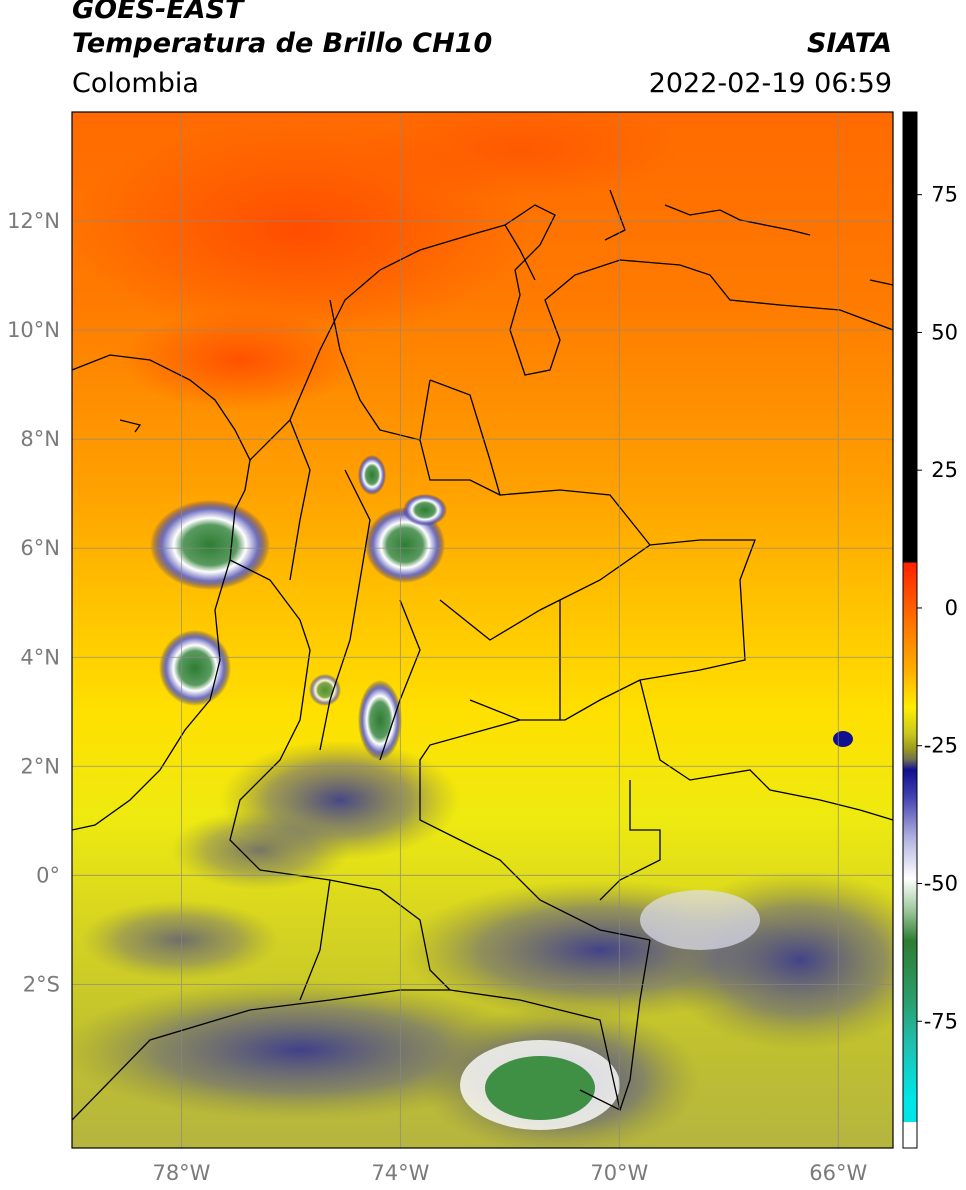 This screenshot has width=966, height=1190. I want to click on lat-tick-label: 2°N, so click(40, 766).